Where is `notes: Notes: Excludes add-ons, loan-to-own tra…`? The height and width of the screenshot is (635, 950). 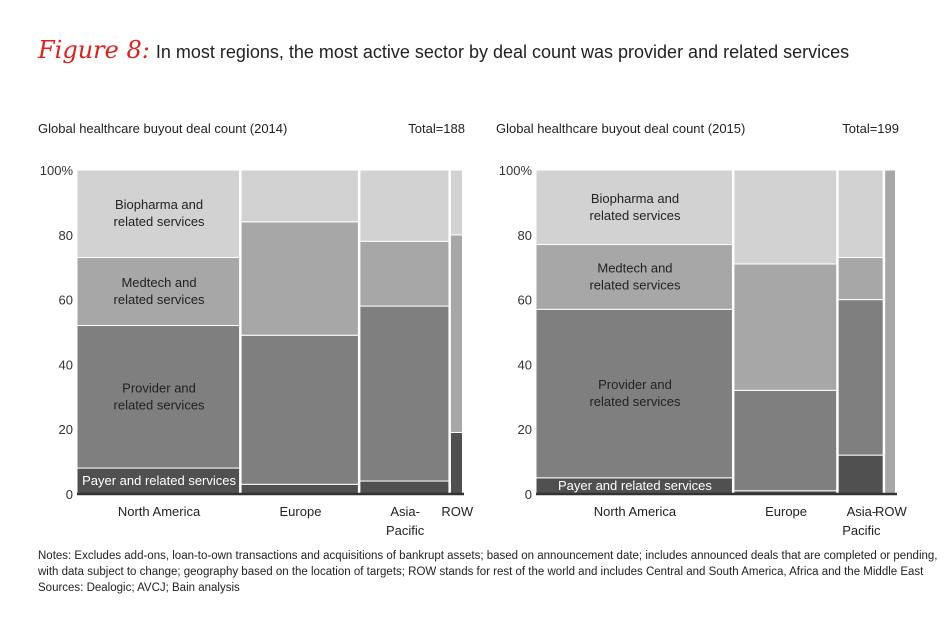
notes: Notes: Excludes add-ons, loan-to-own tra… is located at coordinates (488, 572).